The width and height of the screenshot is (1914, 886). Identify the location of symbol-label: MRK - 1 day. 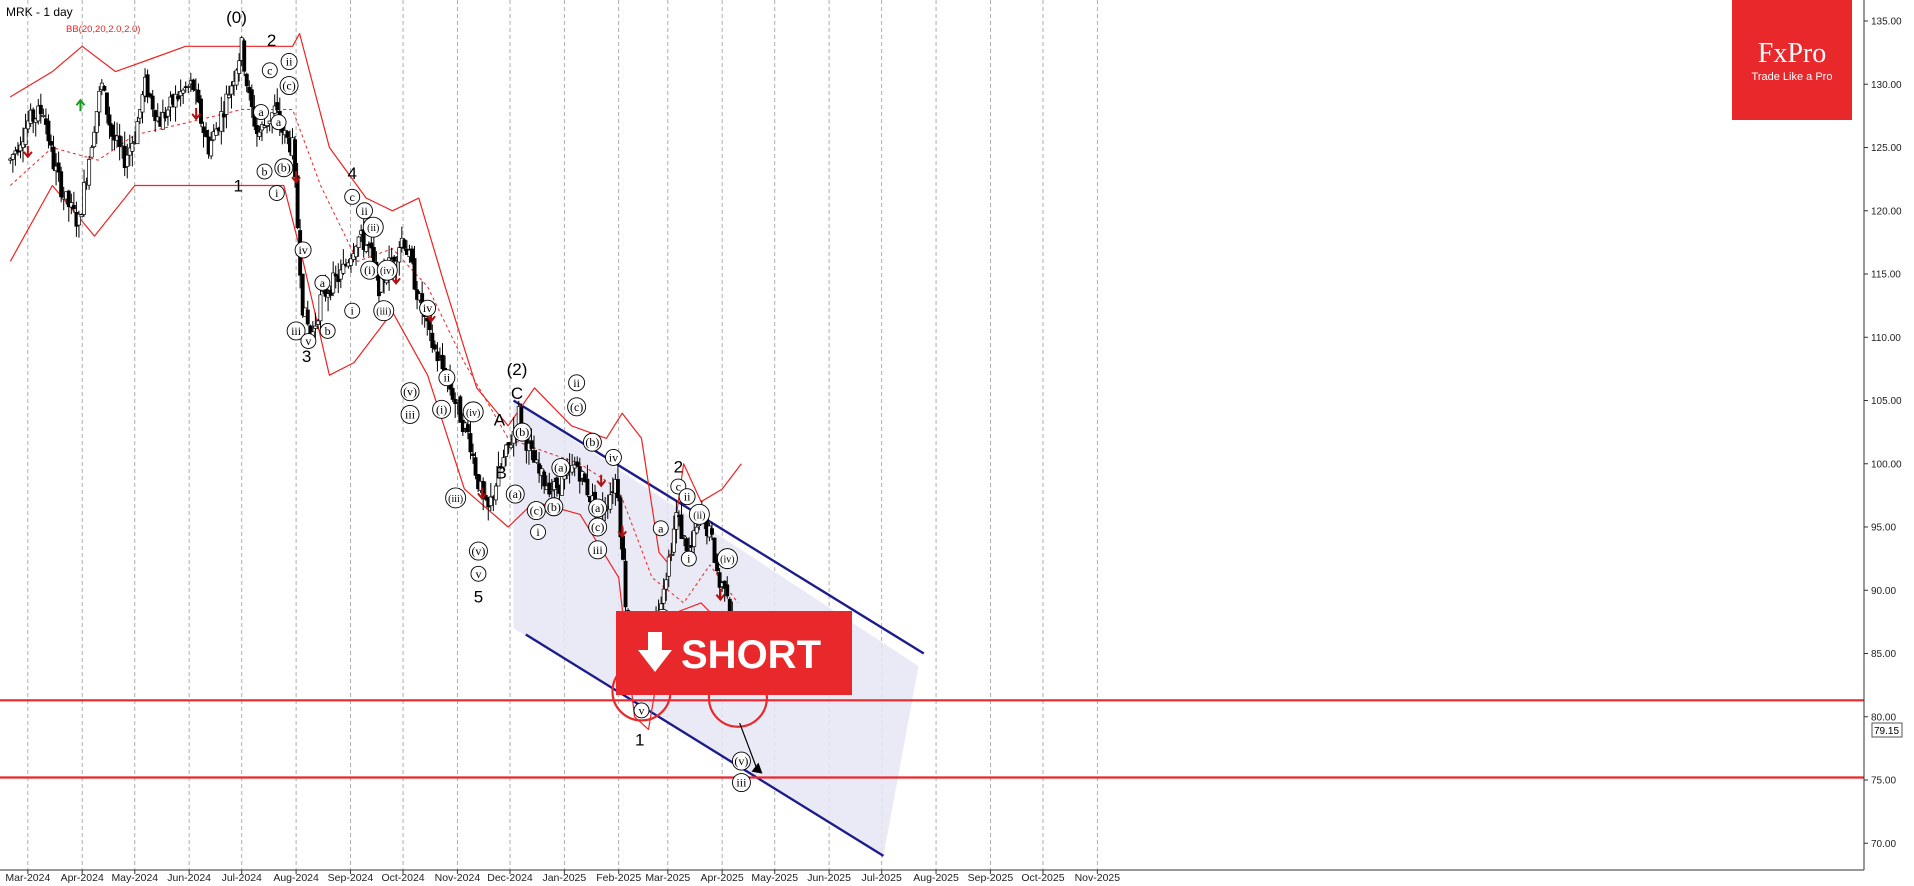
(39, 12).